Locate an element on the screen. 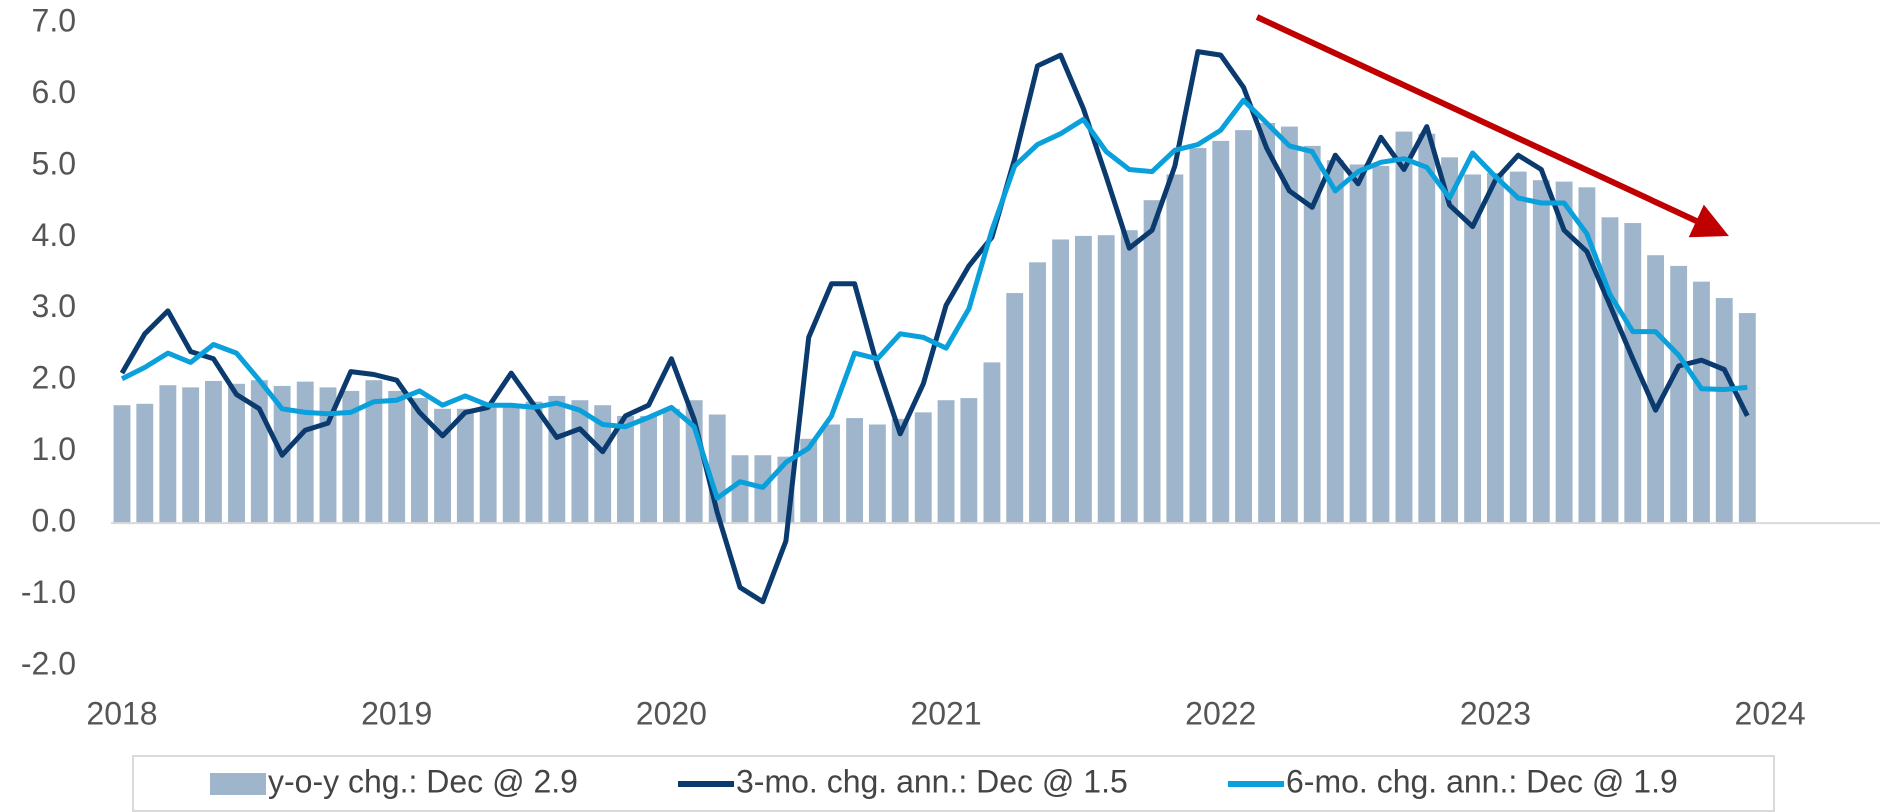 This screenshot has height=812, width=1890. x-tick-label: 2019 is located at coordinates (396, 713).